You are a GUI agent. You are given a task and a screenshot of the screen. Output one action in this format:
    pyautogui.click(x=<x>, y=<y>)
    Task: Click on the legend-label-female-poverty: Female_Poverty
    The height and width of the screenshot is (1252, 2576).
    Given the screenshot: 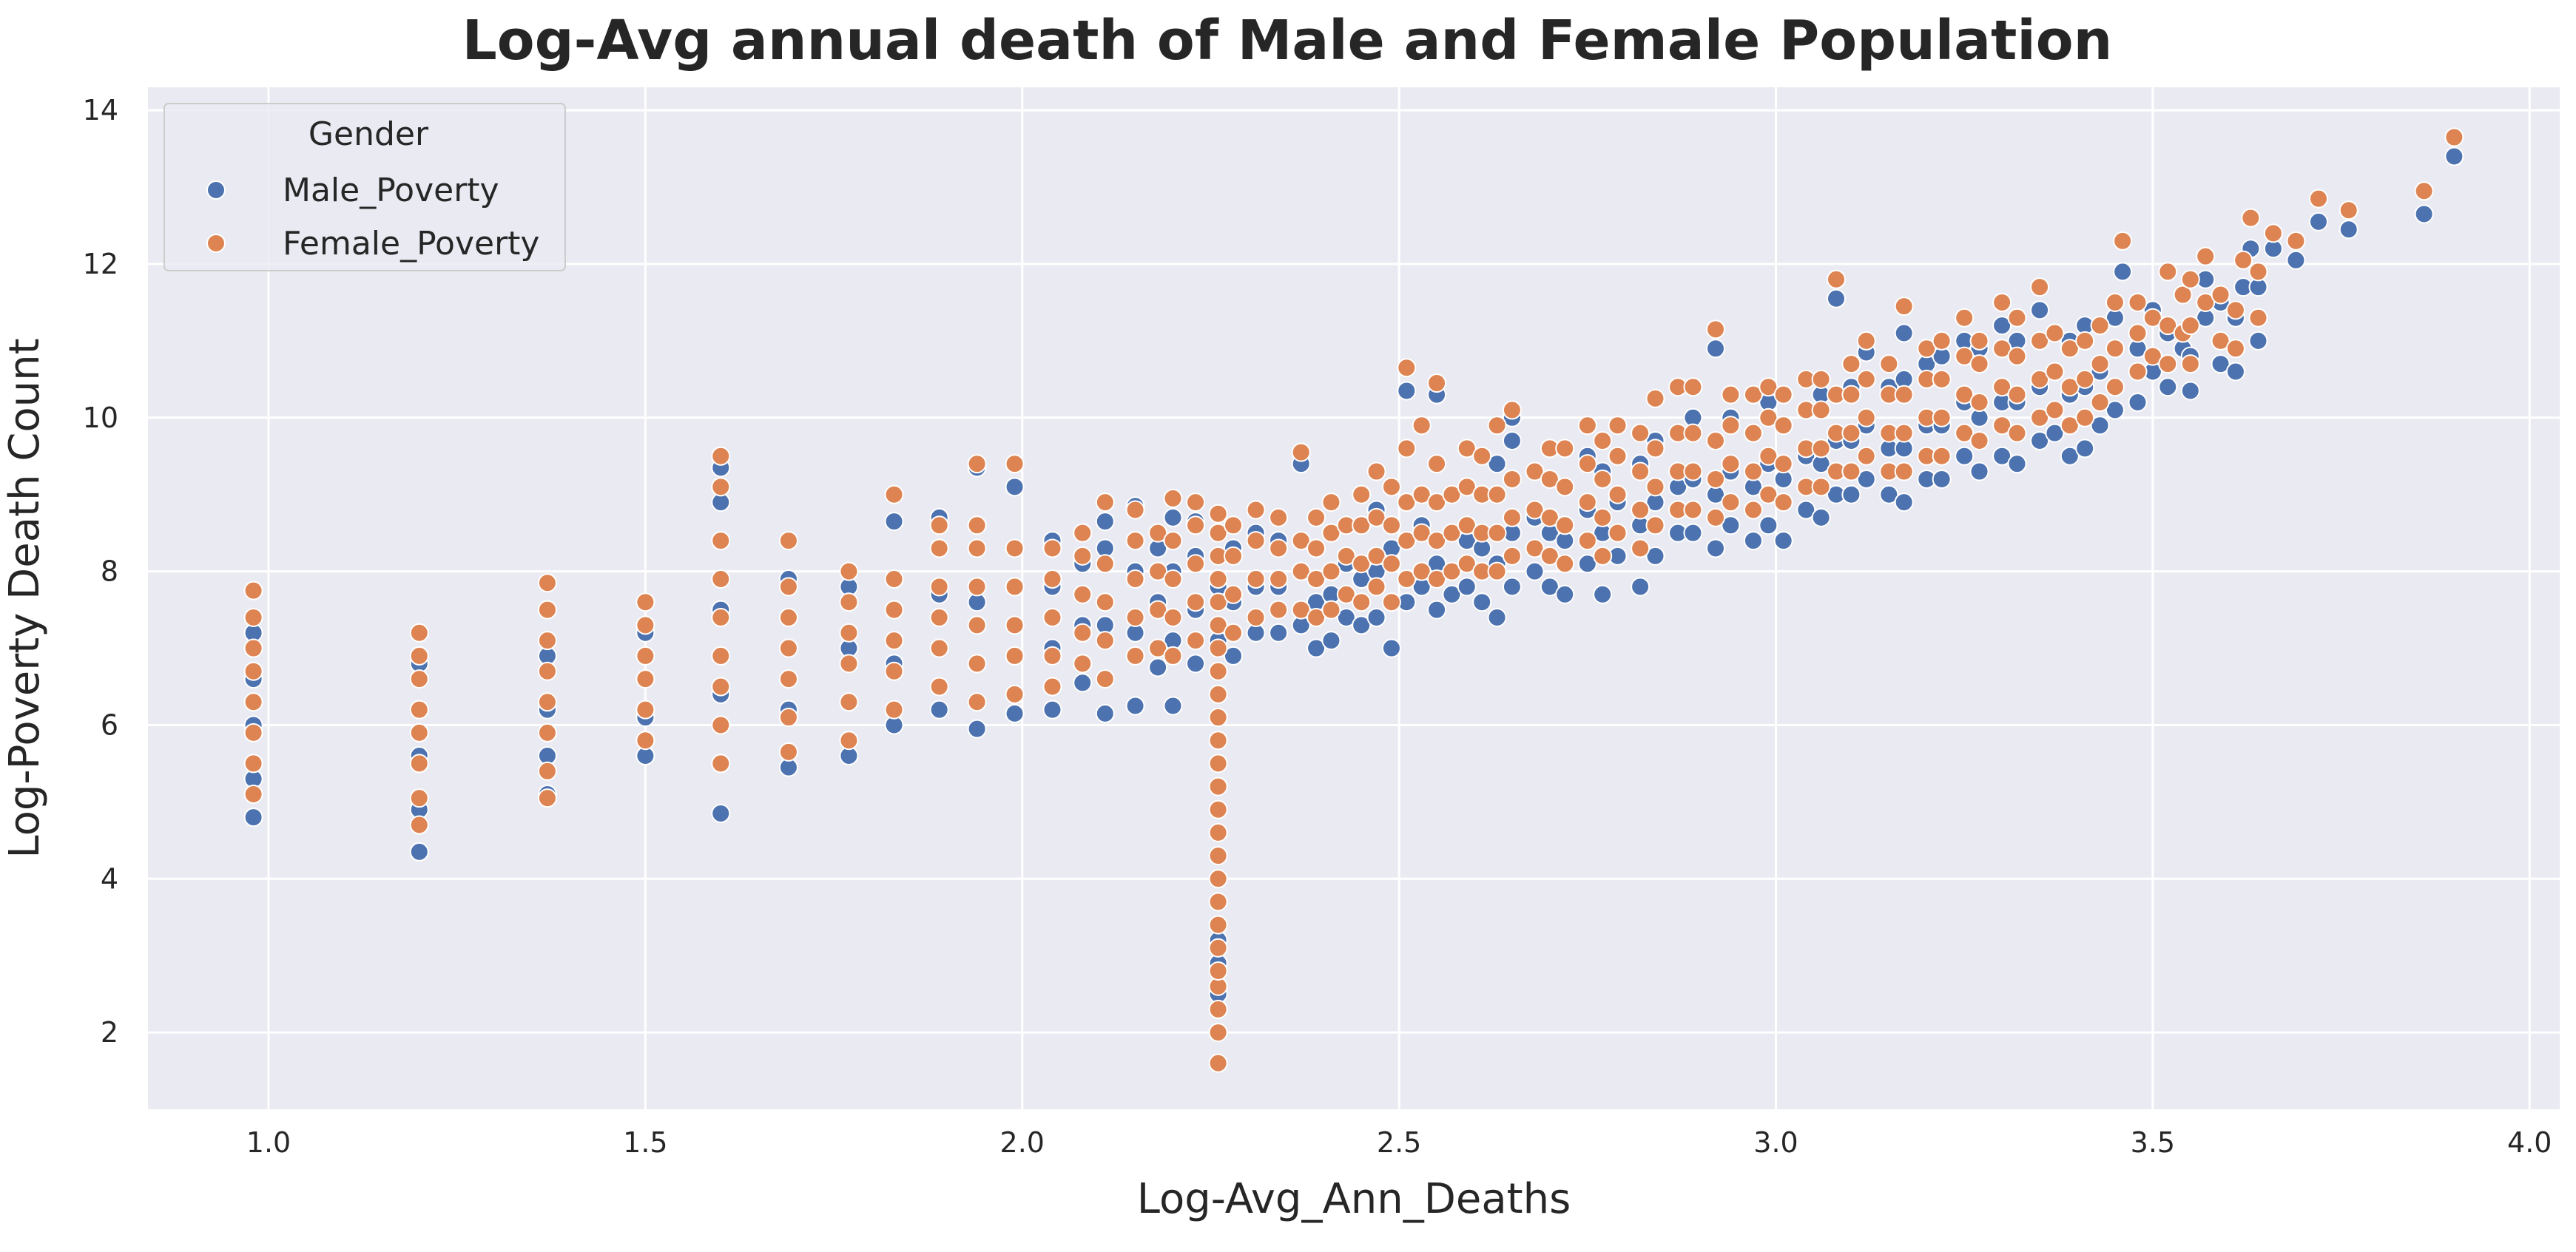 What is the action you would take?
    pyautogui.click(x=411, y=244)
    